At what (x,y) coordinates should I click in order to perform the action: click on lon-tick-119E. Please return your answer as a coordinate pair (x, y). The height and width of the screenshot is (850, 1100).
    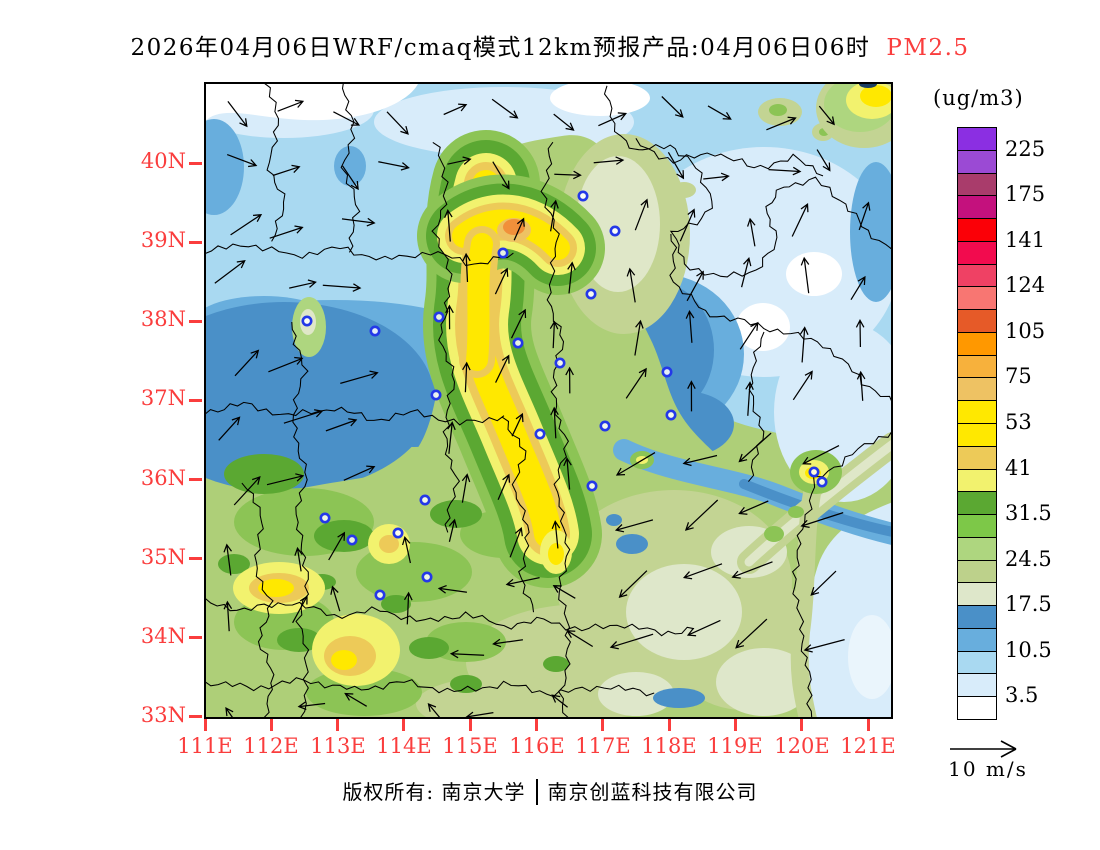
    Looking at the image, I should click on (735, 725).